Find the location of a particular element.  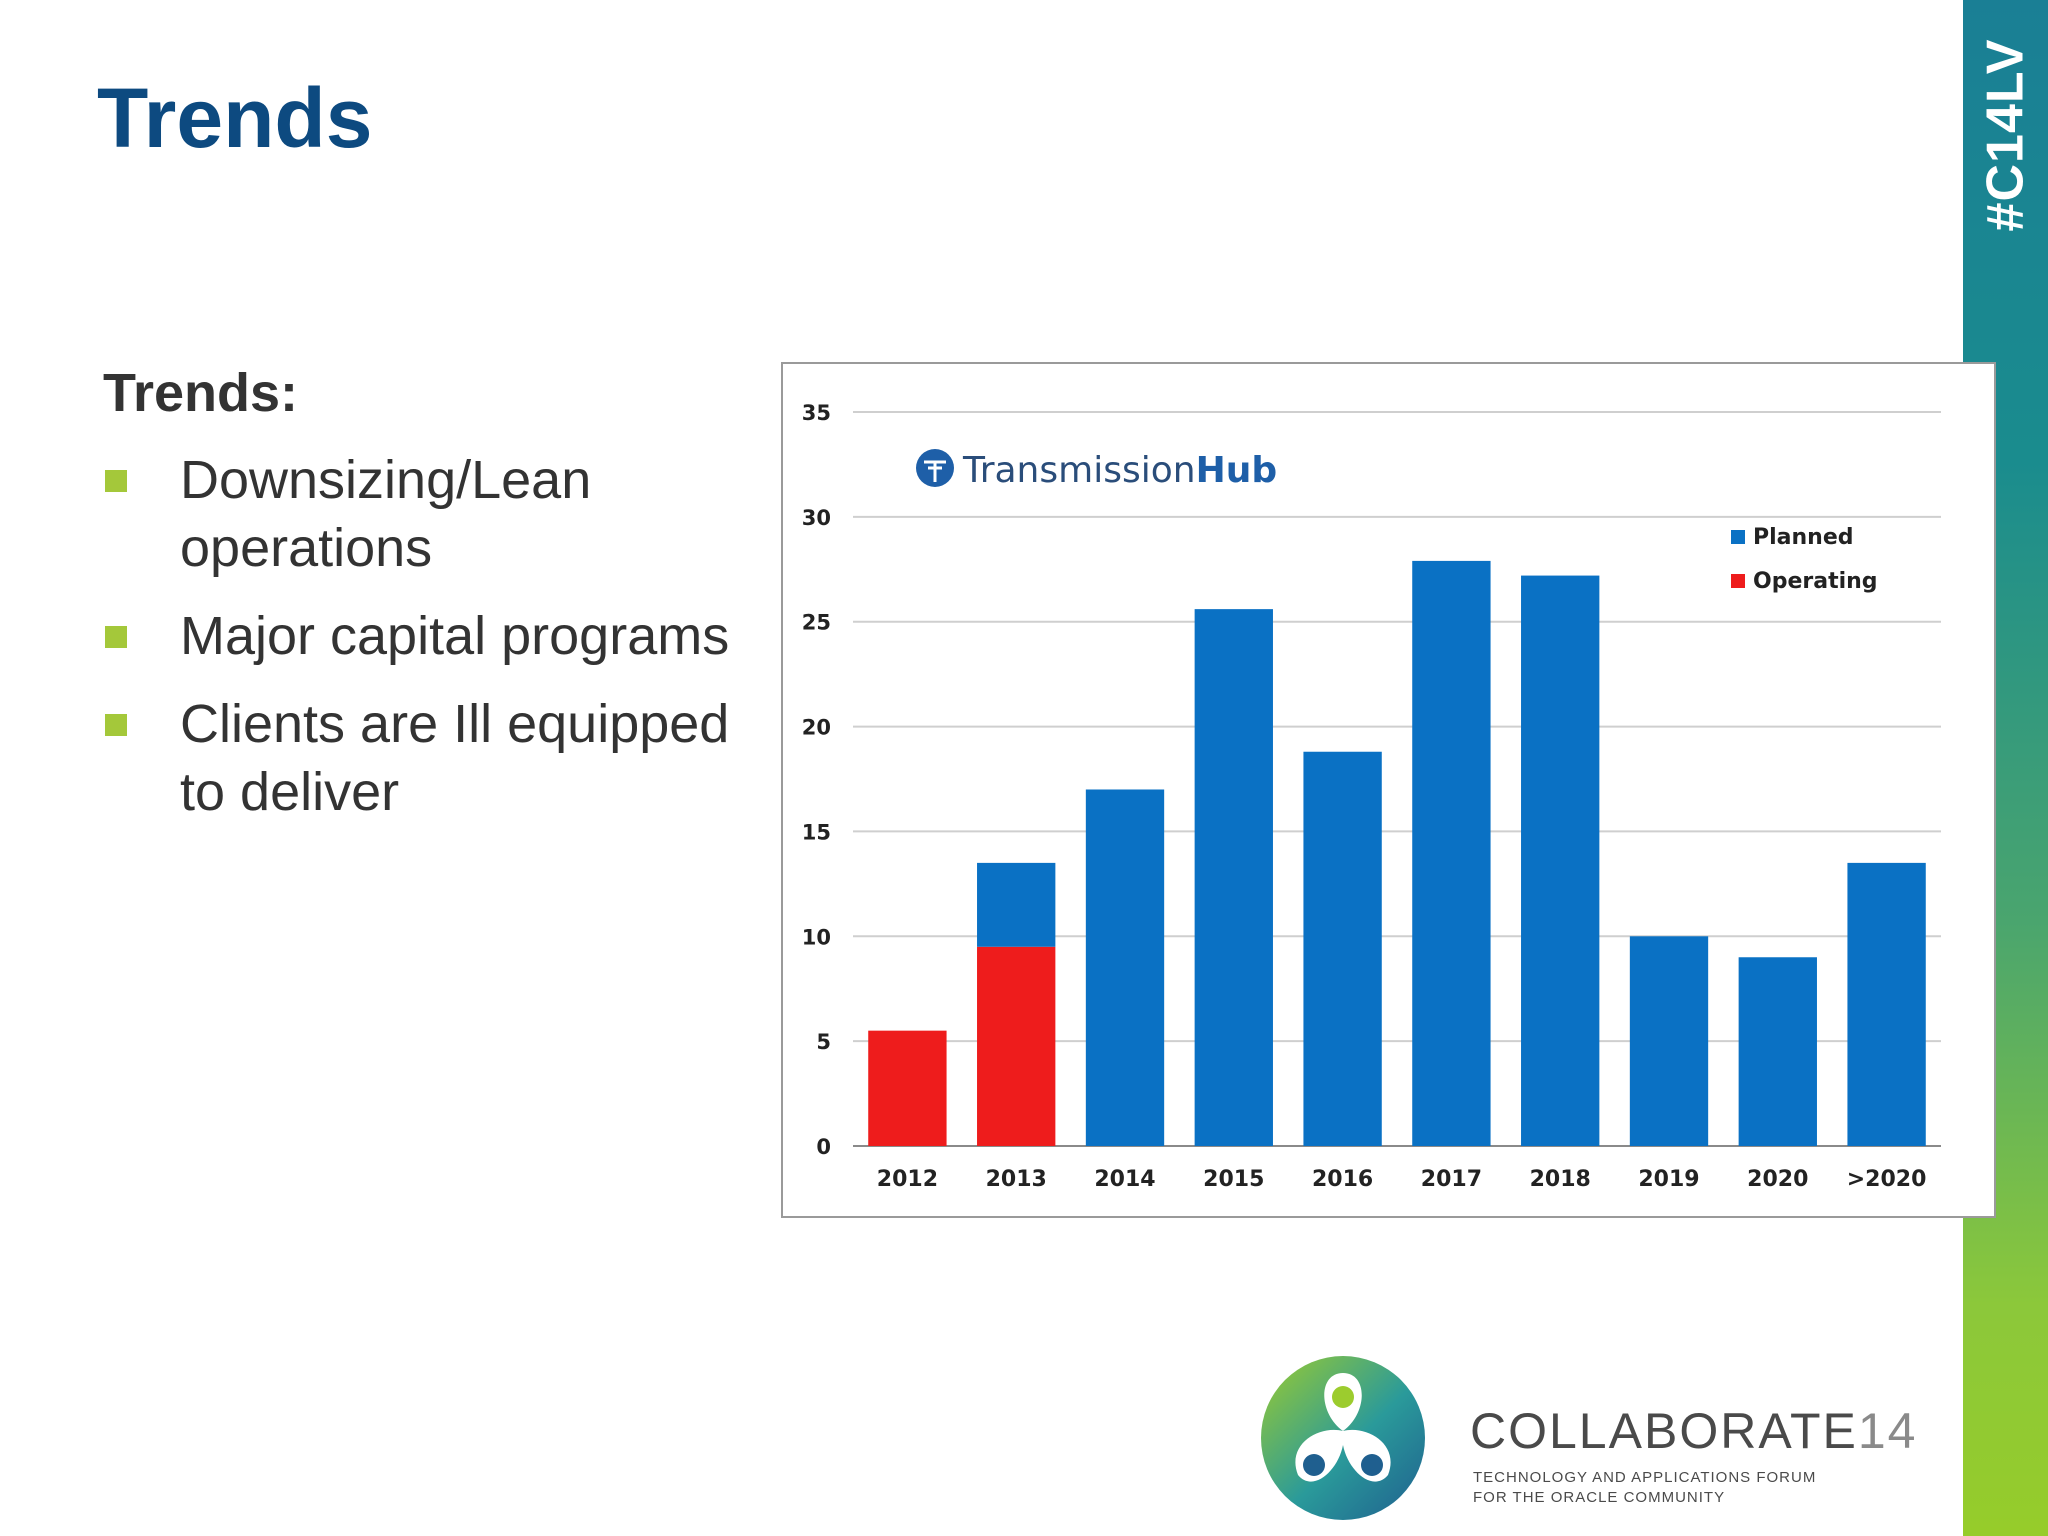

x-tick-label: 2018 is located at coordinates (1560, 1179).